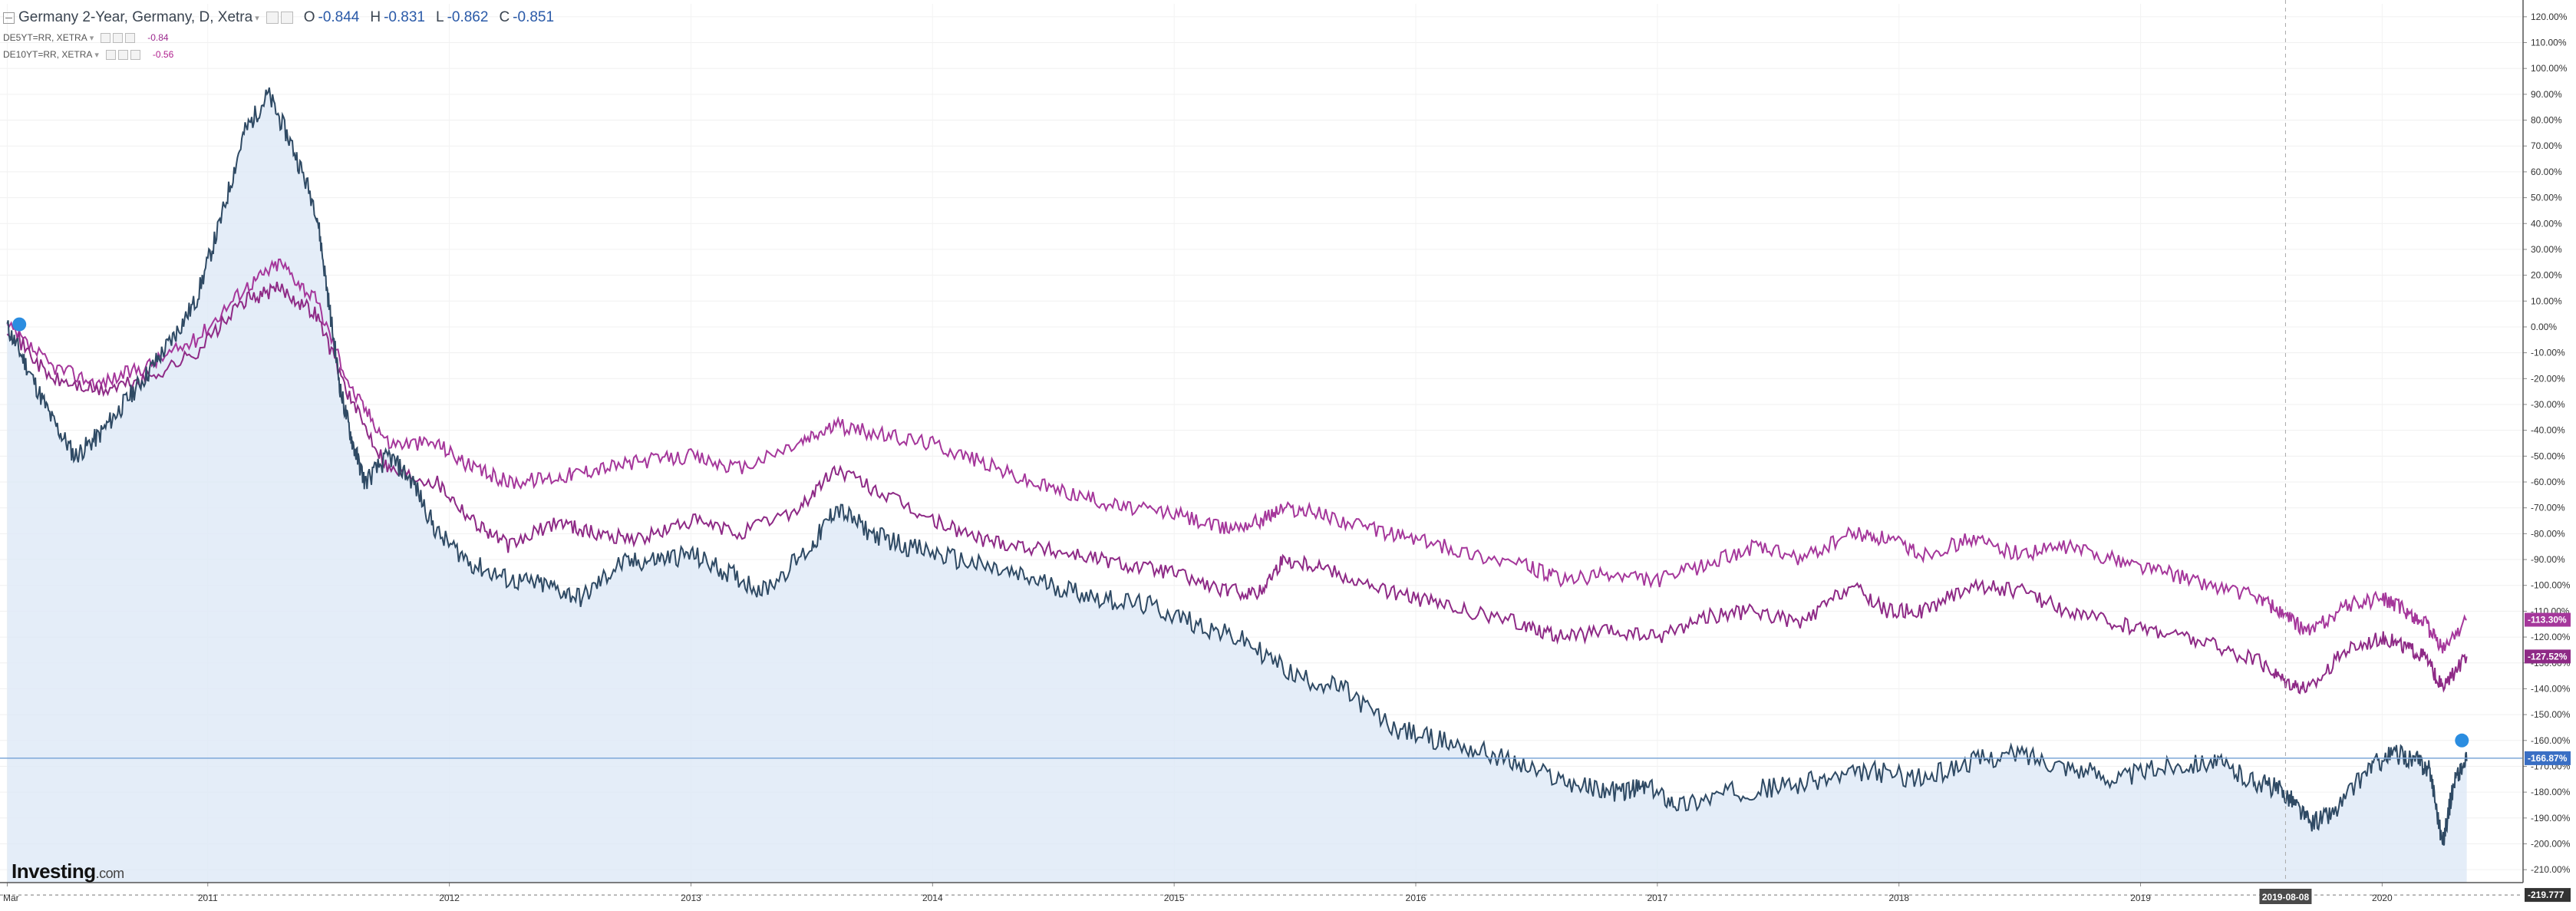 The image size is (2576, 911). What do you see at coordinates (2548, 456) in the screenshot?
I see `y-tick-label: -50.00%` at bounding box center [2548, 456].